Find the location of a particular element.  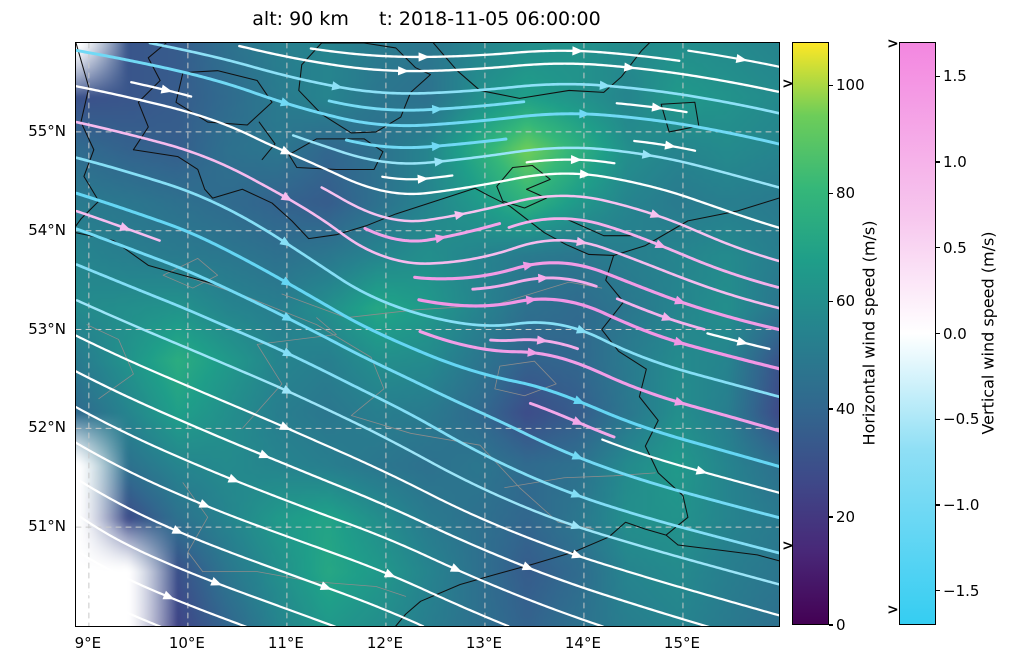

x-tick-label: 12°E is located at coordinates (384, 643).